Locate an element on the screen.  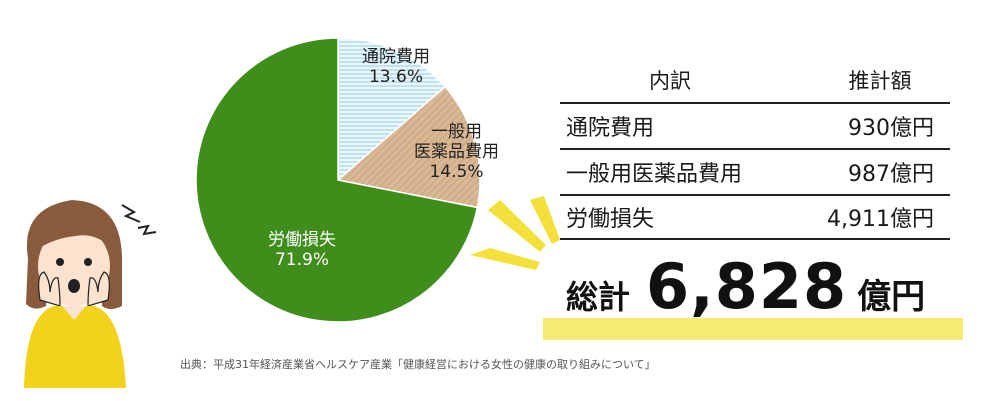
surprised-woman-illustration is located at coordinates (75, 294).